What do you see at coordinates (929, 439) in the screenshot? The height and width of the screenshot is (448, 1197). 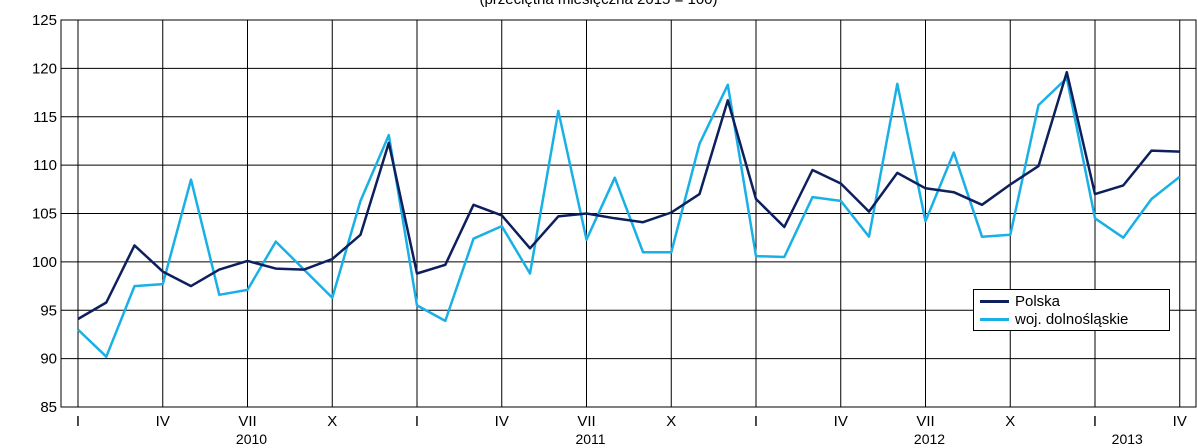 I see `x-year-label: 2012` at bounding box center [929, 439].